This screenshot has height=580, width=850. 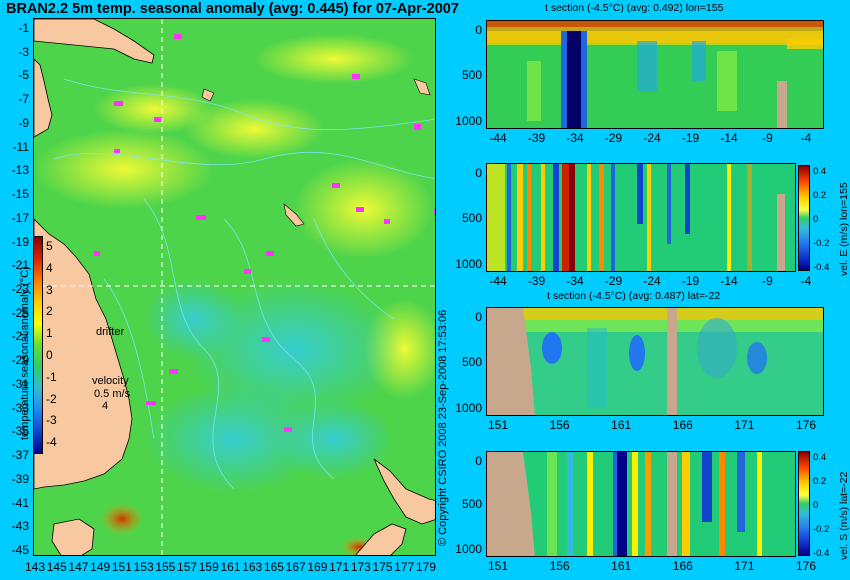 I want to click on island, so click(x=294, y=215).